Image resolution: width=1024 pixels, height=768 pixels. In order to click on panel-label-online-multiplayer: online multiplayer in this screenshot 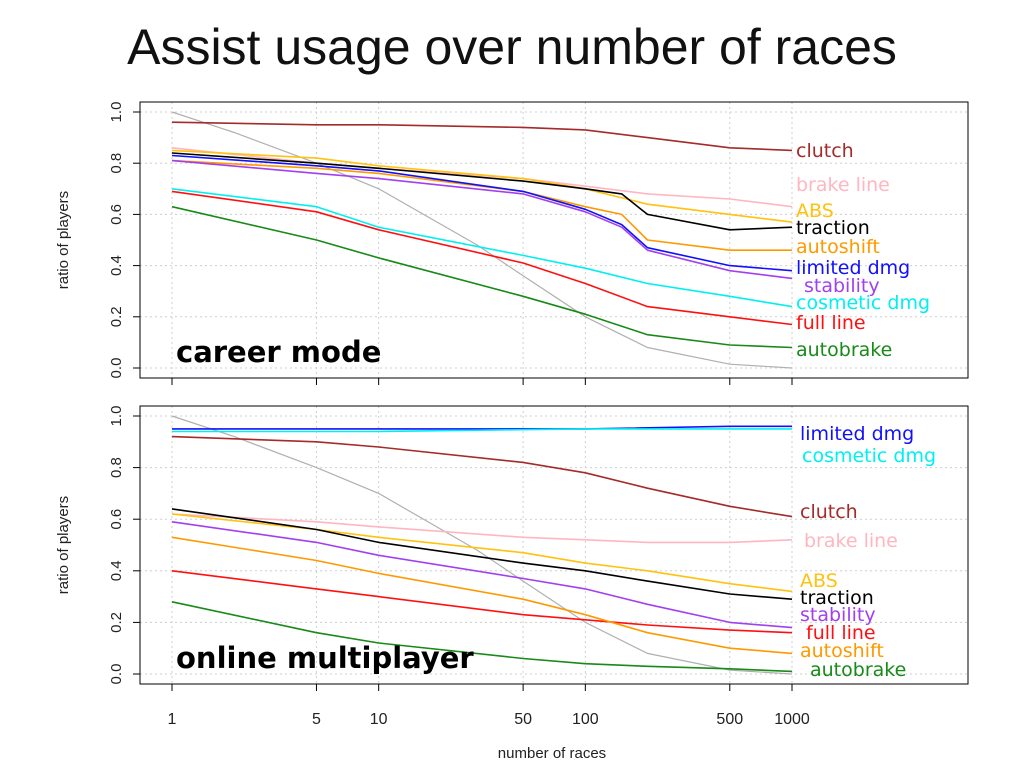, I will do `click(325, 658)`.